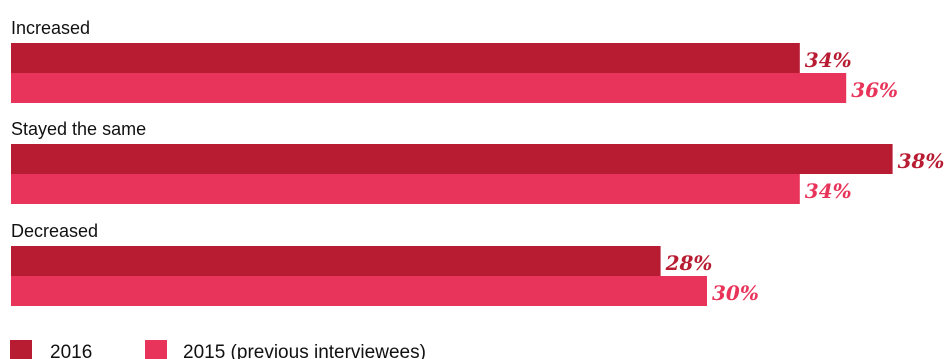  Describe the element at coordinates (50, 28) in the screenshot. I see `category-label: Increased` at that location.